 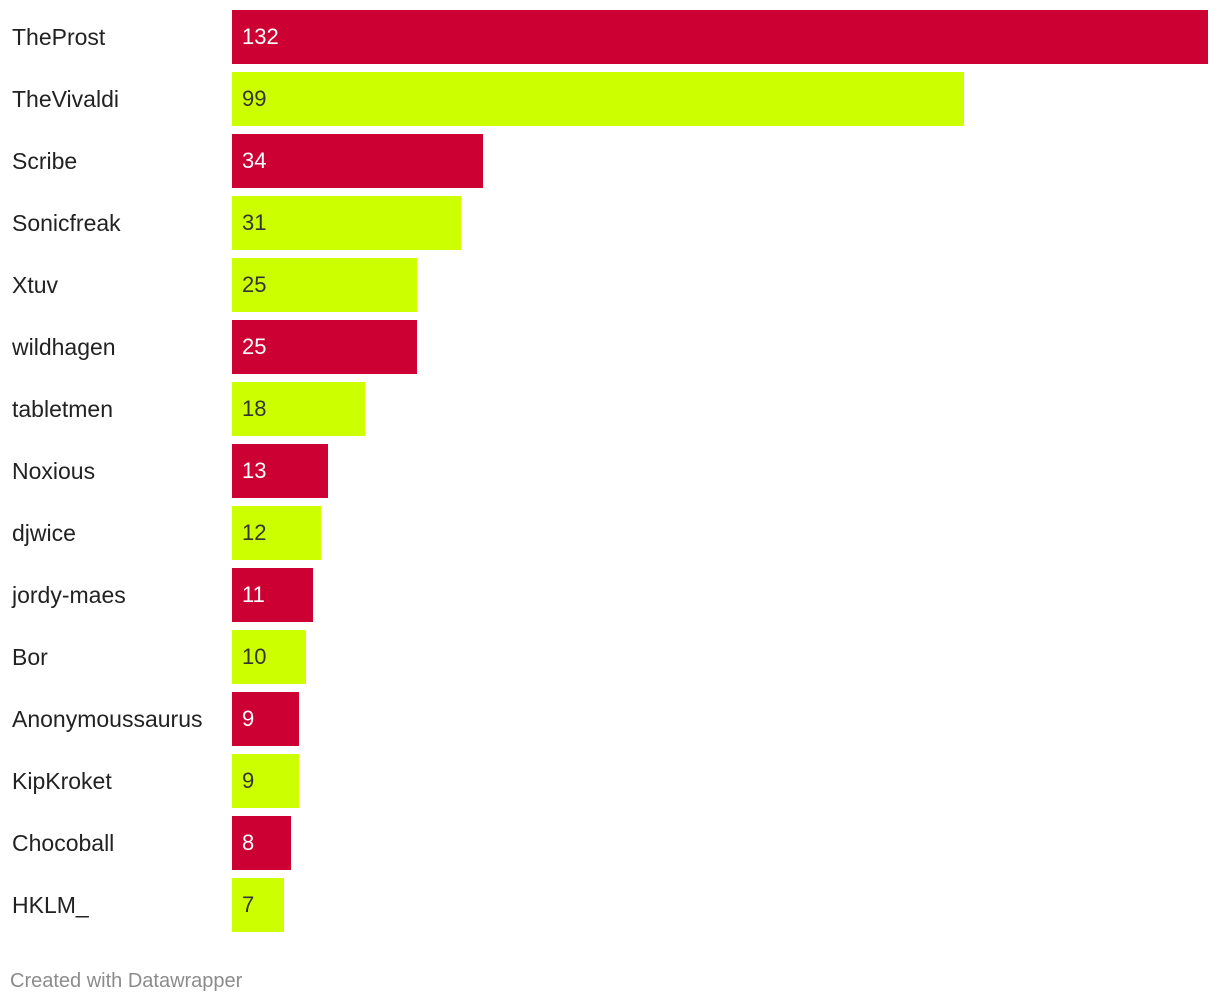 I want to click on category-label: HKLM_, so click(x=50, y=905).